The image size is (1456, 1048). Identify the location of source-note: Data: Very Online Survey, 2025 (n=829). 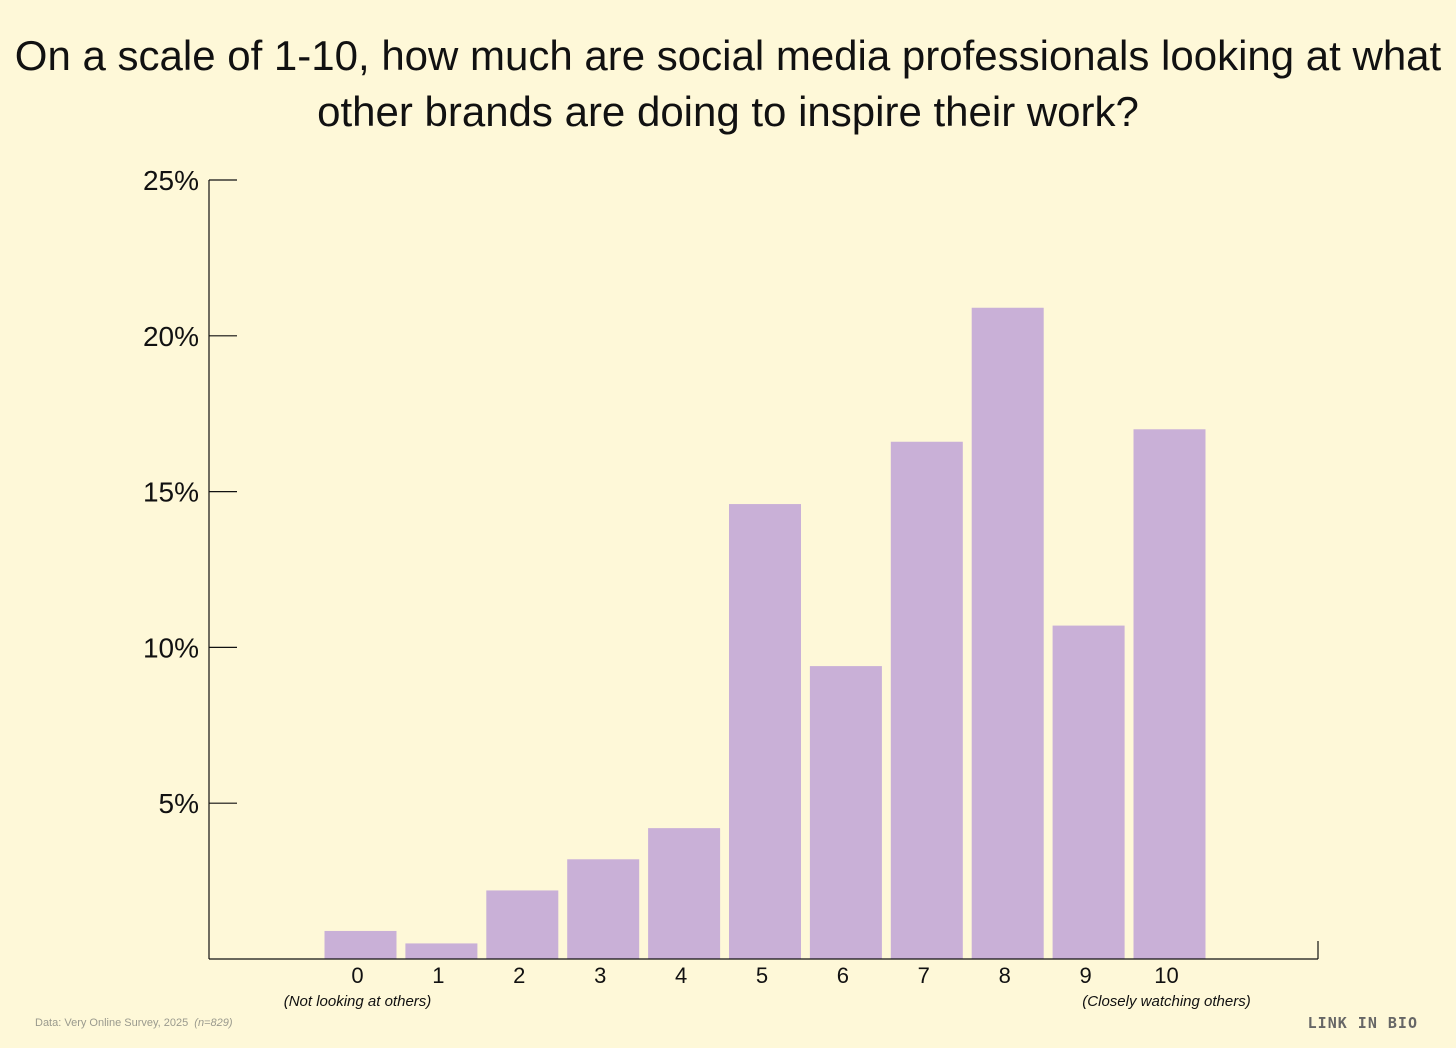
(134, 1023).